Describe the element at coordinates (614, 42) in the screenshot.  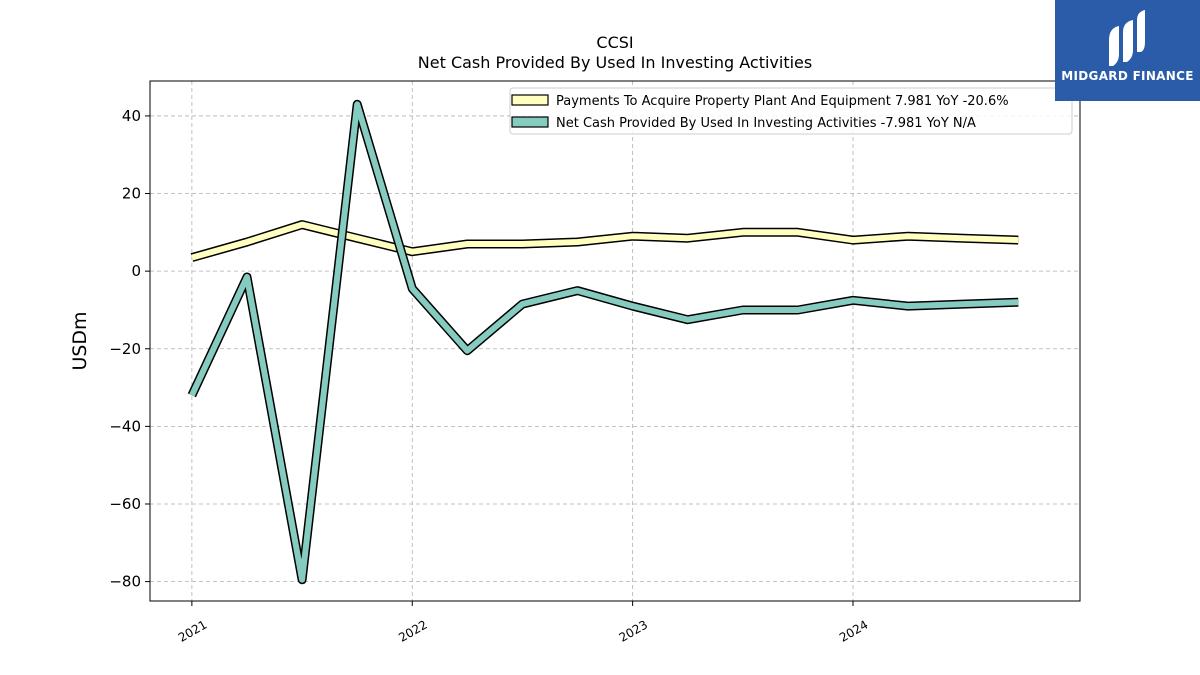
I see `chart-title: CCSI` at that location.